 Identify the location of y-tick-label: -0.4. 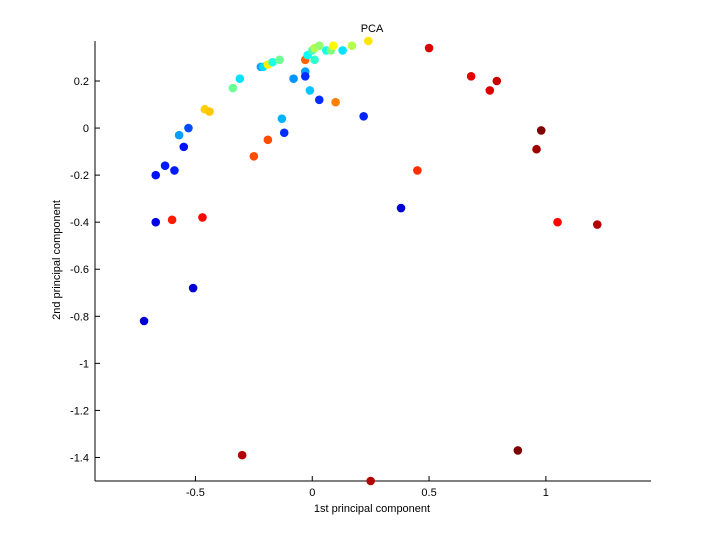
(79, 223).